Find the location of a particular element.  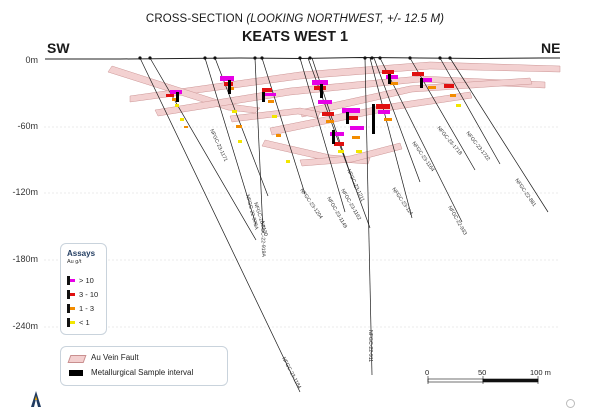

topography-line is located at coordinates (302, 58).